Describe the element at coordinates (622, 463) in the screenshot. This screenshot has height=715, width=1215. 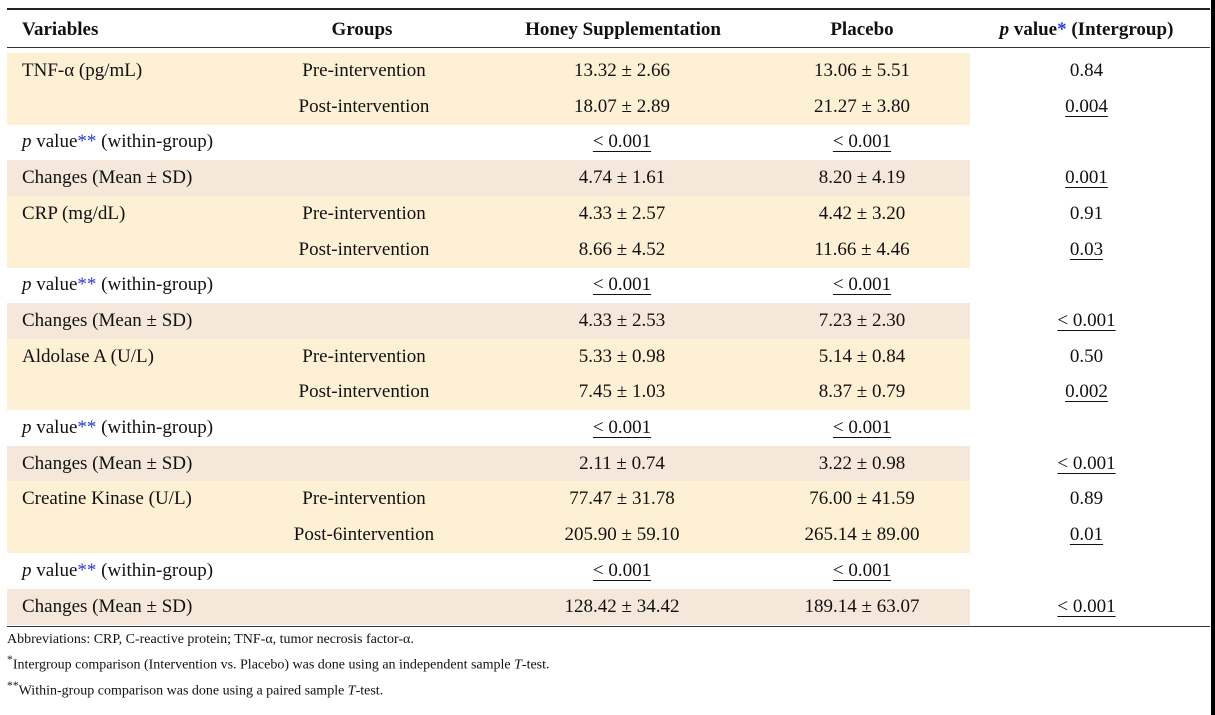
I see `row-honey-value: 2.11 ± 0.74` at that location.